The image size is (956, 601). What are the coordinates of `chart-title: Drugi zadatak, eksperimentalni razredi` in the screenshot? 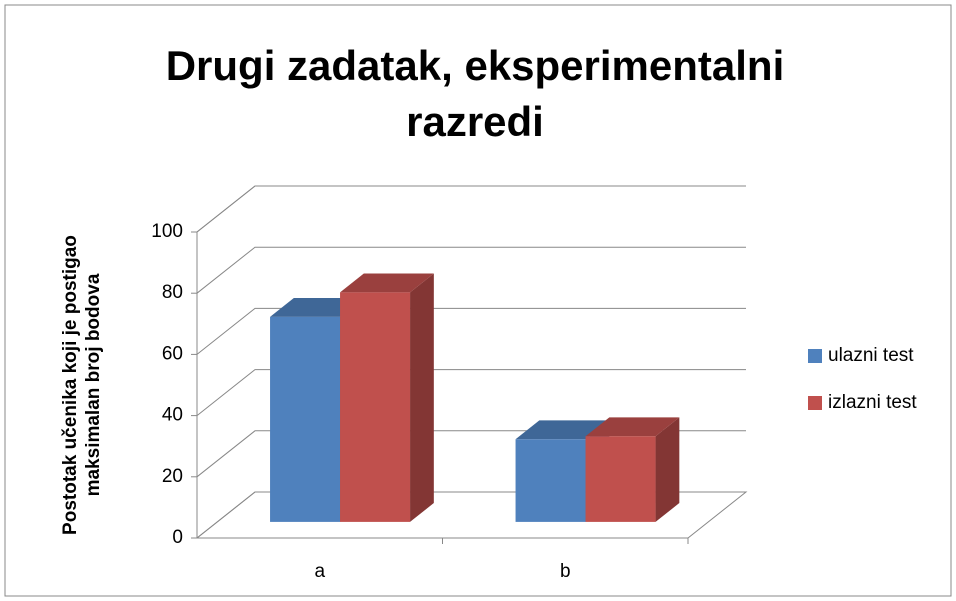 It's located at (475, 93).